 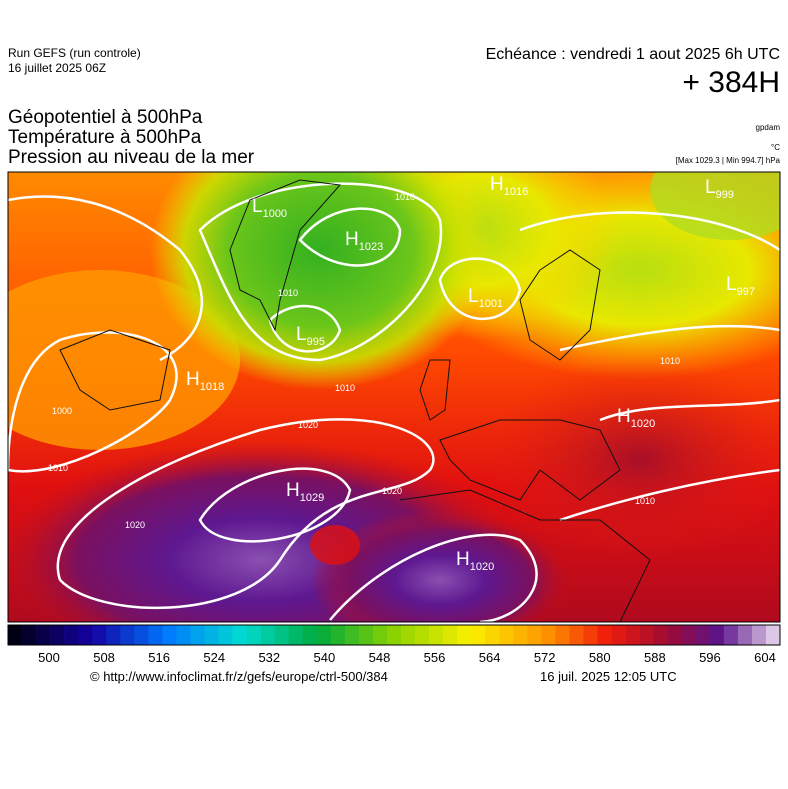 What do you see at coordinates (545, 657) in the screenshot?
I see `colorbar-tick-label: 572` at bounding box center [545, 657].